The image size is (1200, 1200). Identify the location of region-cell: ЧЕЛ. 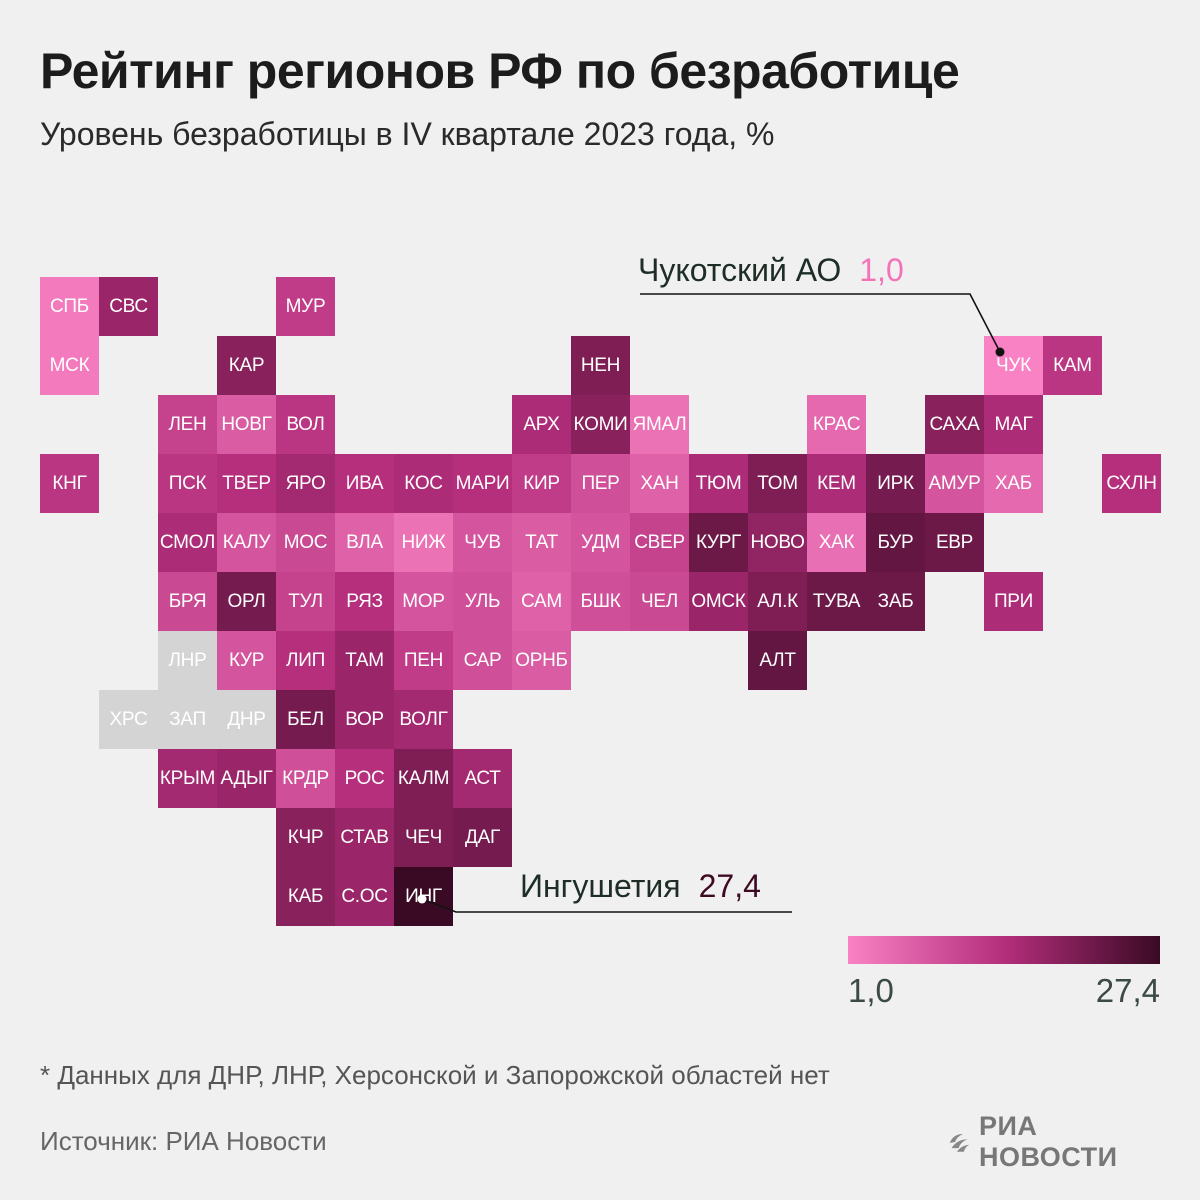
(659, 601).